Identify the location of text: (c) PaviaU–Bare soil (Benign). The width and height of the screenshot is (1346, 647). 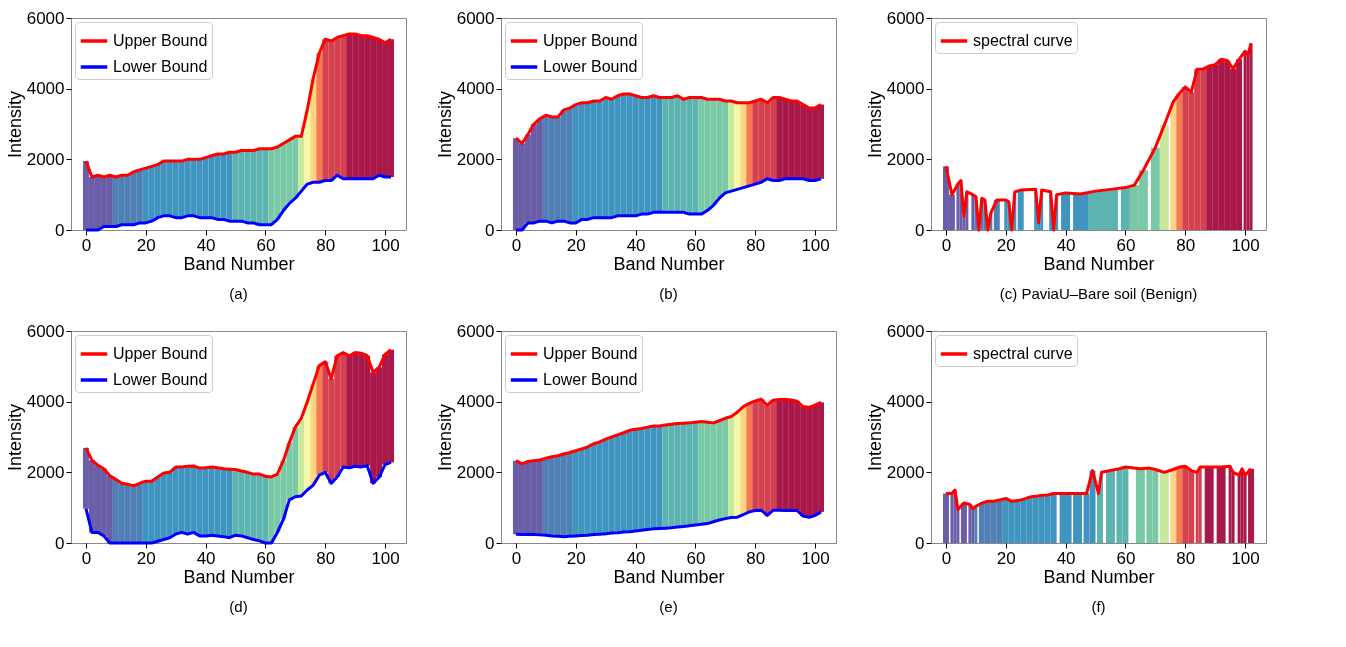
(1098, 293).